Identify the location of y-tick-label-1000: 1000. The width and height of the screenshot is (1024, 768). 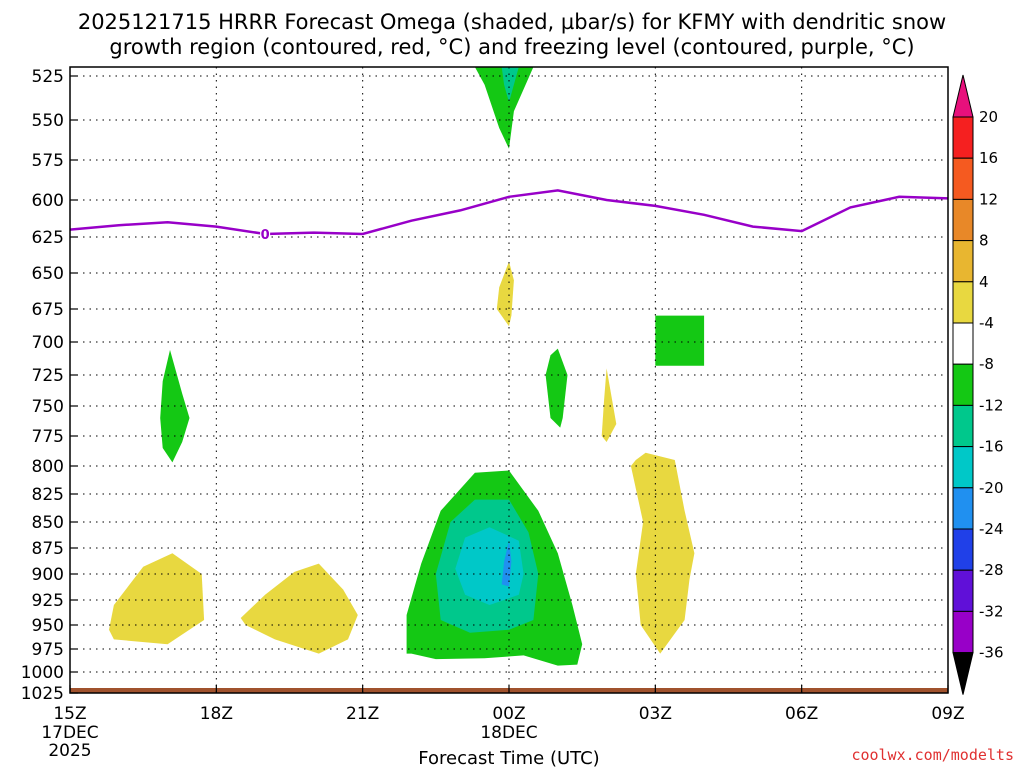
(42, 673).